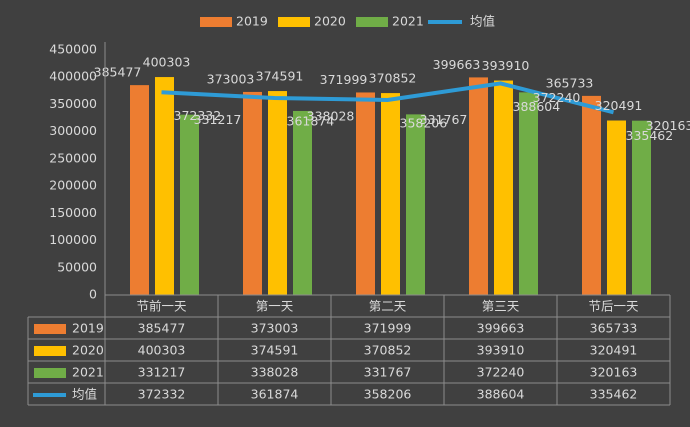 This screenshot has width=690, height=427. I want to click on table-cell: 370852, so click(388, 350).